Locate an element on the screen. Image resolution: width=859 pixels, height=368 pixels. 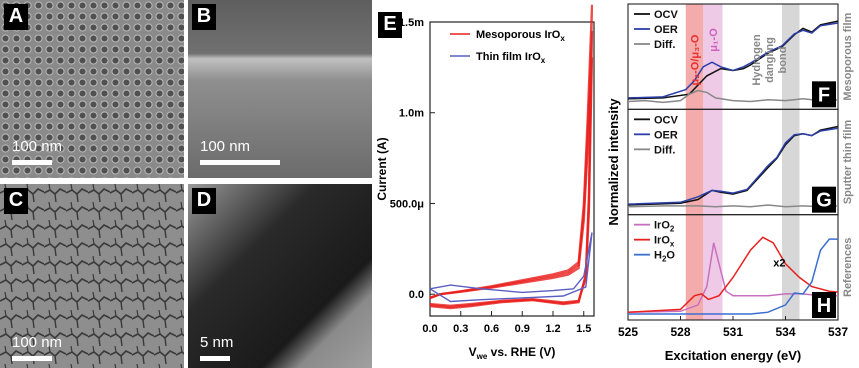
panel-letter-g: G is located at coordinates (824, 201).